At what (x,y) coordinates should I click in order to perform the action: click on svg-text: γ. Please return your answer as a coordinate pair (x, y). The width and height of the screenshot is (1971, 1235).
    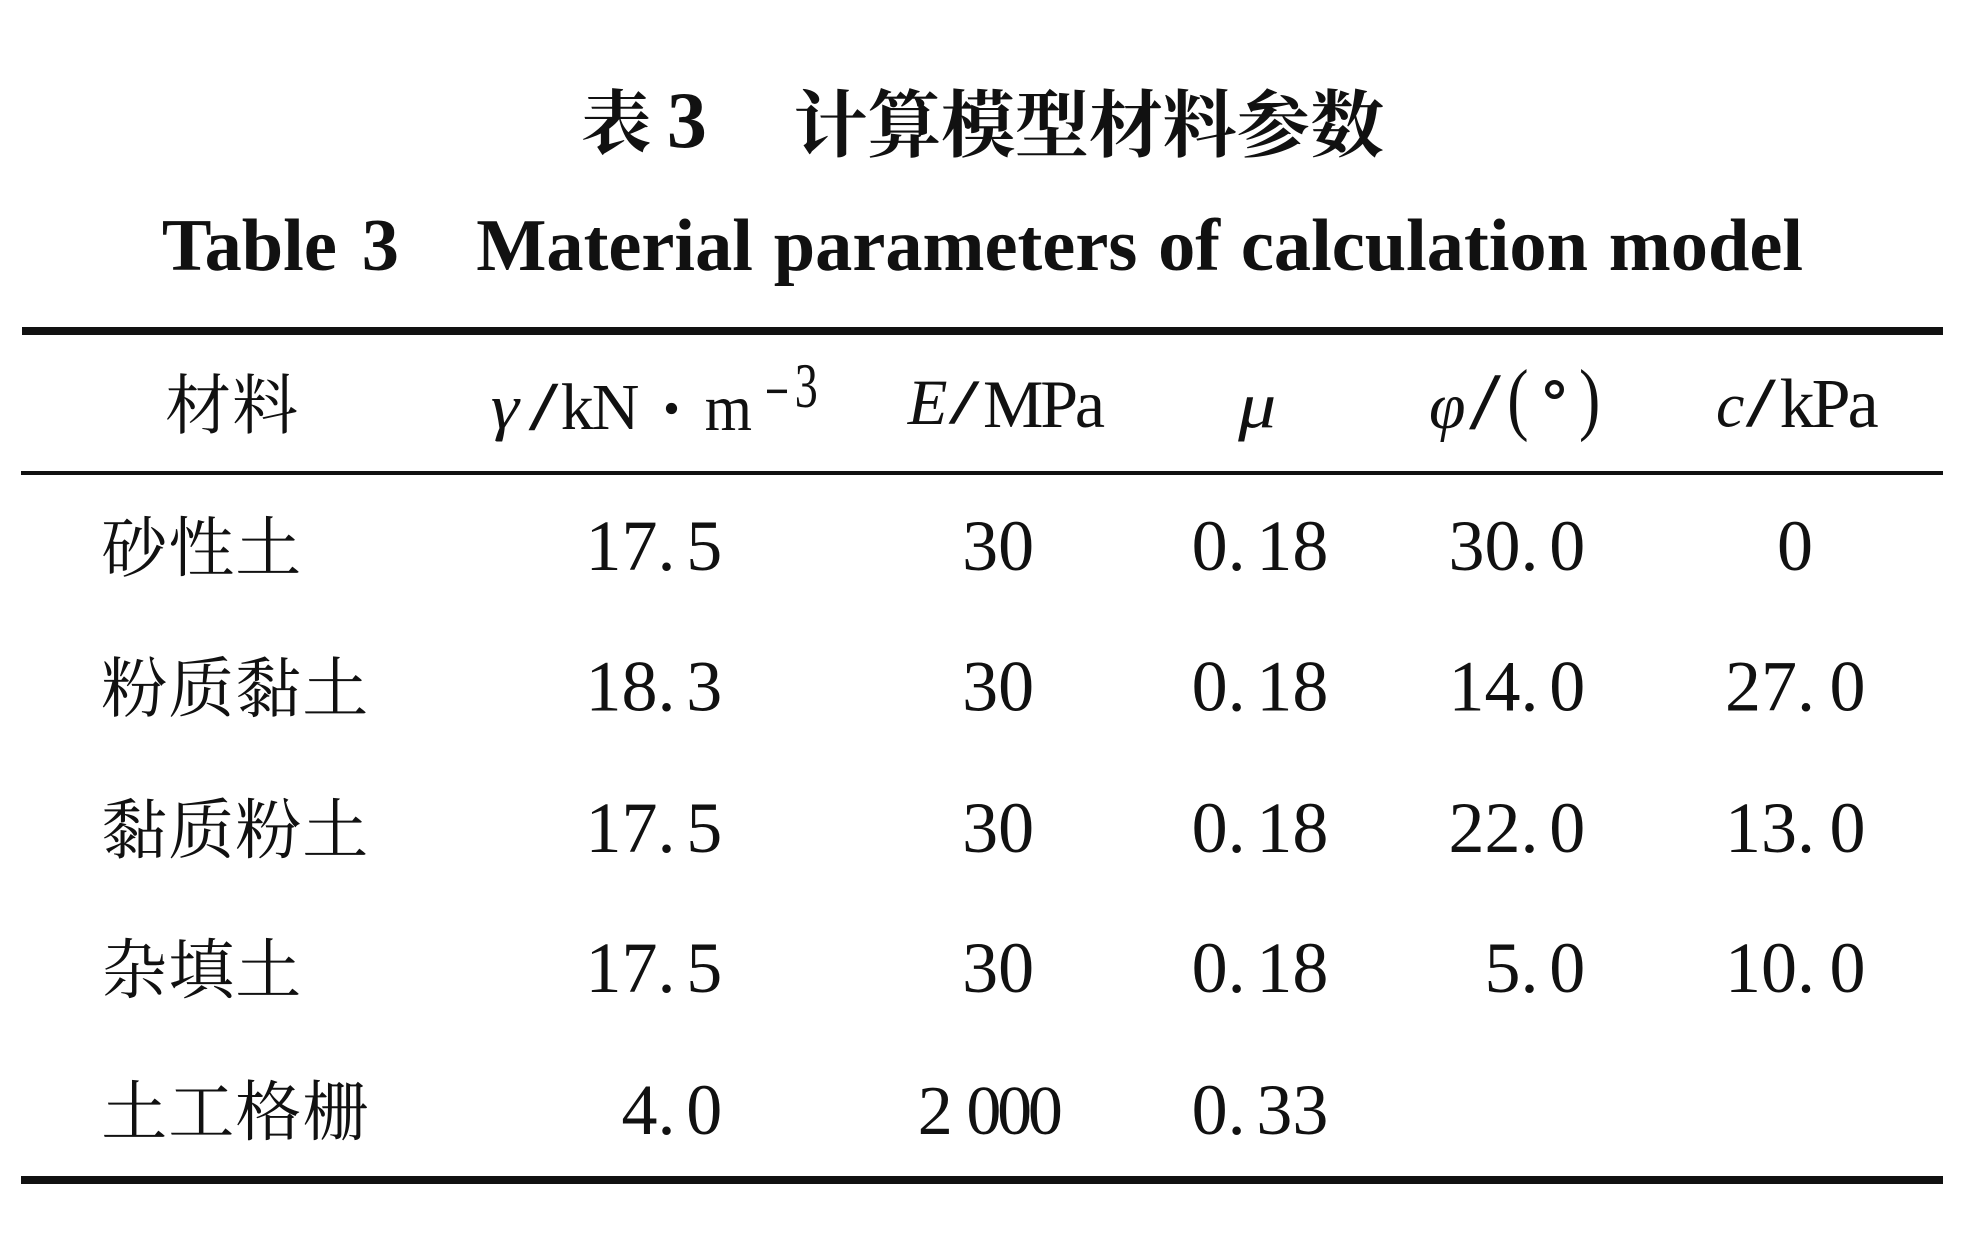
    Looking at the image, I should click on (506, 407).